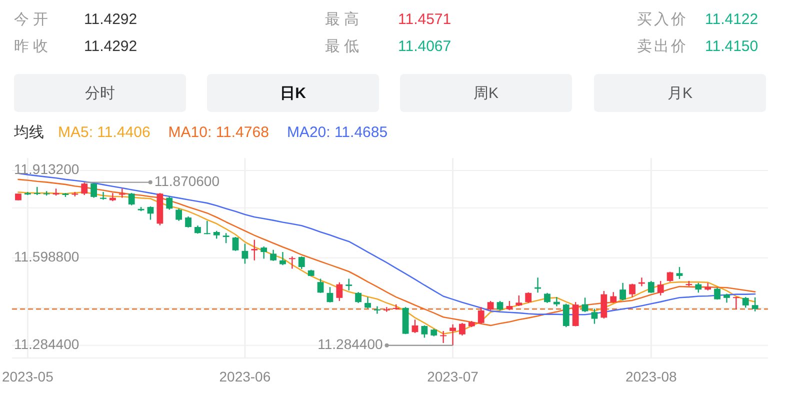 Image resolution: width=791 pixels, height=395 pixels. Describe the element at coordinates (47, 169) in the screenshot. I see `y-tick-label: 11.913200` at that location.